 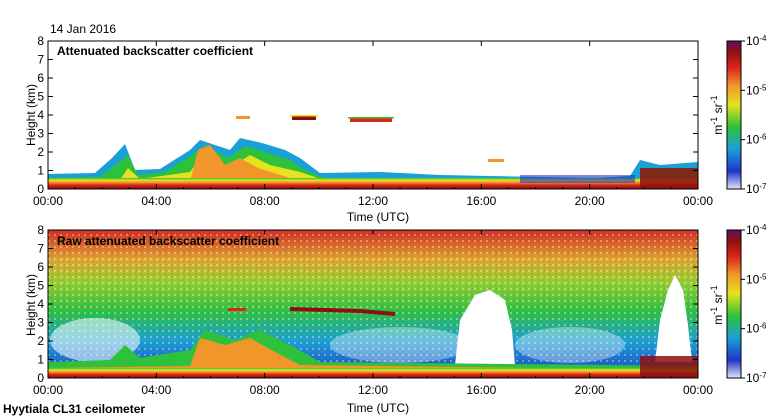 What do you see at coordinates (717, 304) in the screenshot?
I see `colorbar-unit-bottom: m-1 sr-1` at bounding box center [717, 304].